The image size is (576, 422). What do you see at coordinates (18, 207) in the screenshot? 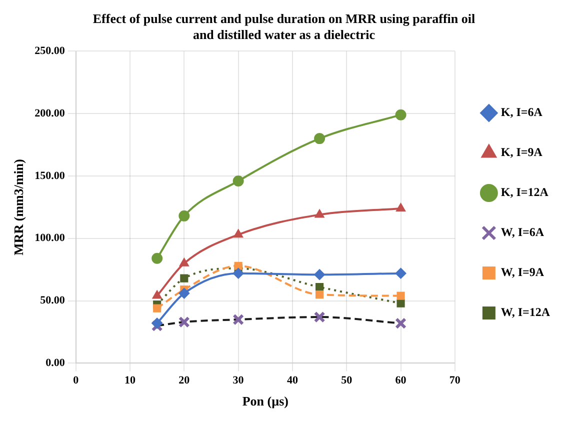
I see `y-axis-title: MRR (mm3/min)` at bounding box center [18, 207].